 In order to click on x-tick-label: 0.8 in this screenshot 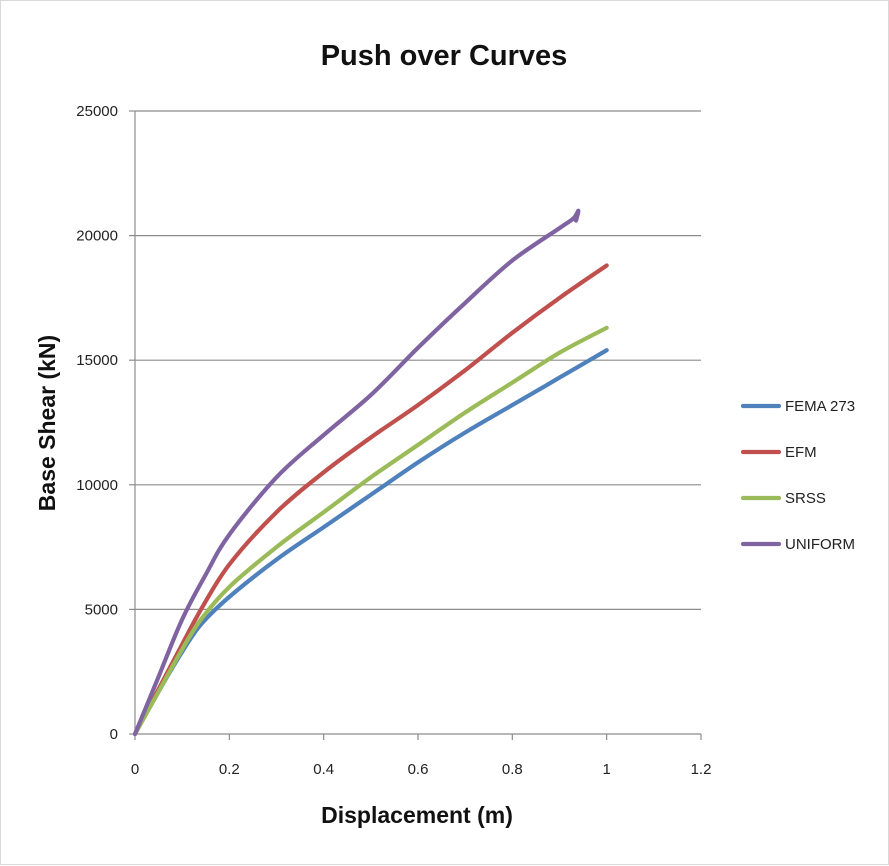, I will do `click(512, 769)`.